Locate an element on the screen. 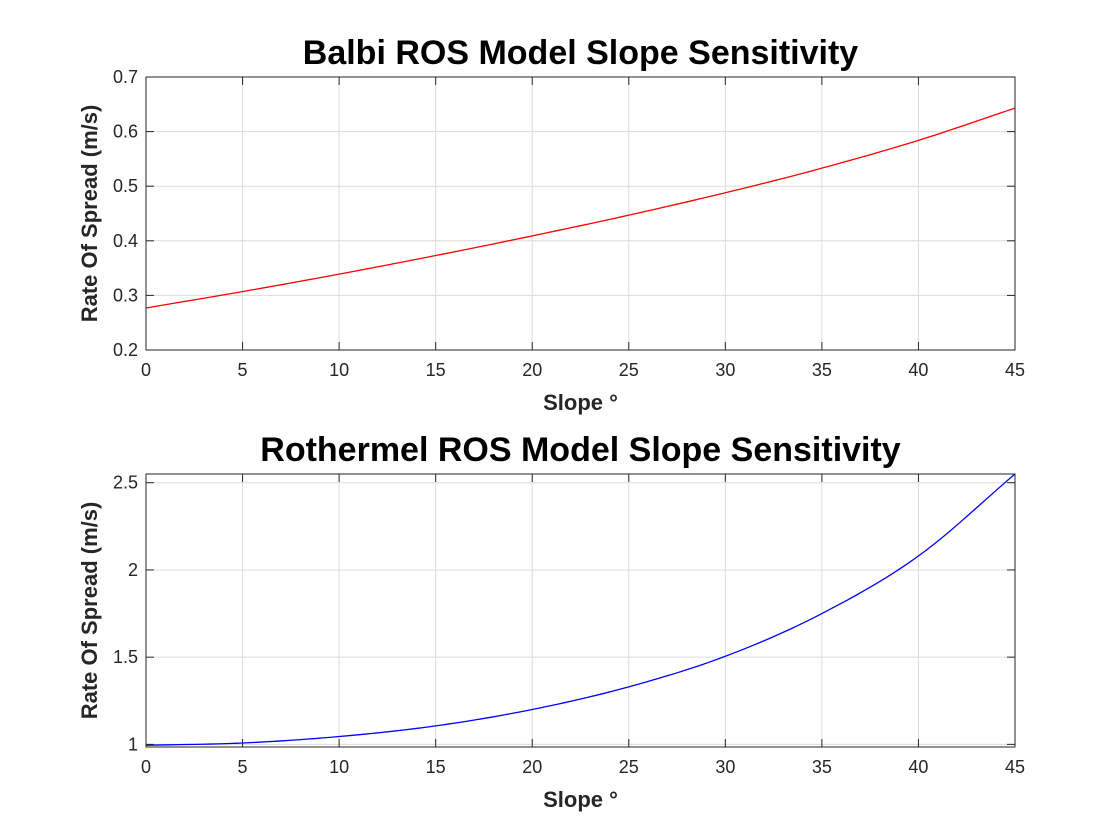 The height and width of the screenshot is (840, 1120). chart2-x-tick-label: 20 is located at coordinates (532, 767).